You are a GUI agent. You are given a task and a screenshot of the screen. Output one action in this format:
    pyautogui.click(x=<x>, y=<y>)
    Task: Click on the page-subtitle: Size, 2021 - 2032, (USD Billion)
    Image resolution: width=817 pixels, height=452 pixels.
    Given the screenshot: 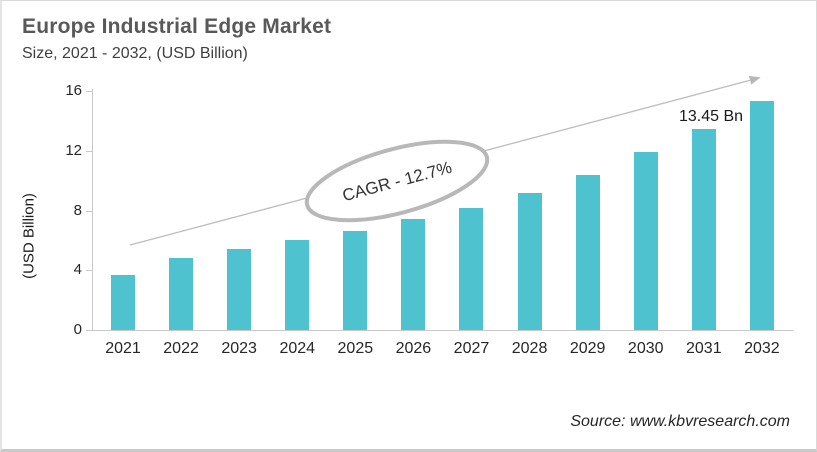 What is the action you would take?
    pyautogui.click(x=135, y=53)
    